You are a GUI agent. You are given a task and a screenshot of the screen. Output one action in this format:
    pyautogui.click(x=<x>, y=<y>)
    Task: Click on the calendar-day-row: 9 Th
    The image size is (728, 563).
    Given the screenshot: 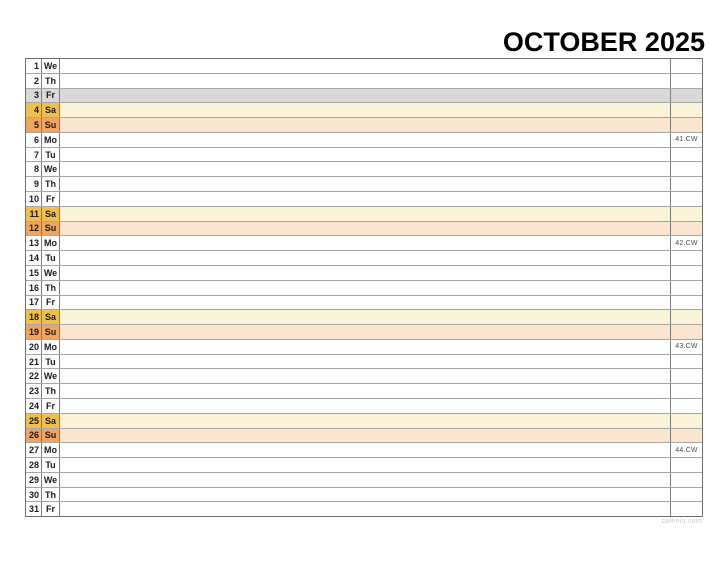 What is the action you would take?
    pyautogui.click(x=364, y=185)
    